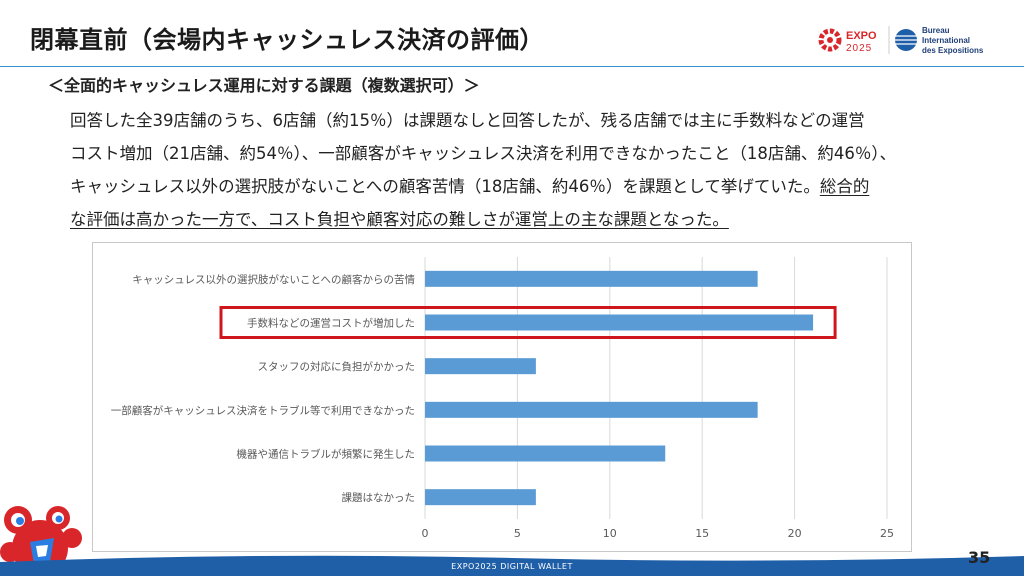 This screenshot has height=576, width=1024. I want to click on page-title: 閉幕直前（会場内キャッシュレス決済の評価）, so click(287, 40).